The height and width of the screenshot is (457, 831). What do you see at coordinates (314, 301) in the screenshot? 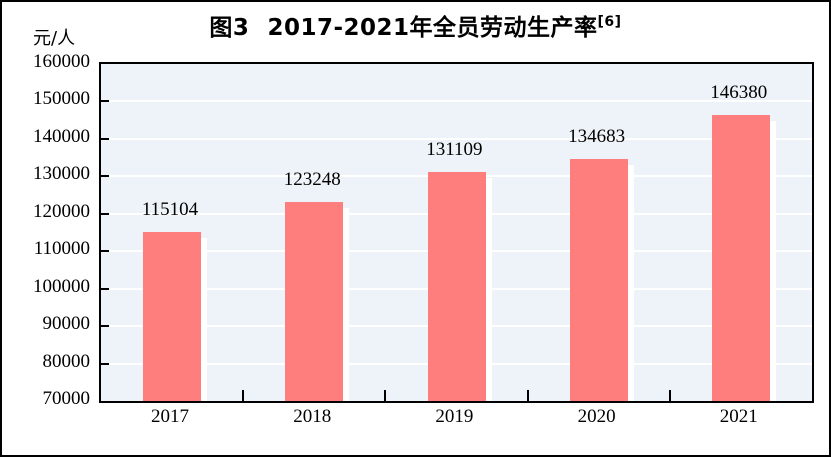
I see `bar-2018` at bounding box center [314, 301].